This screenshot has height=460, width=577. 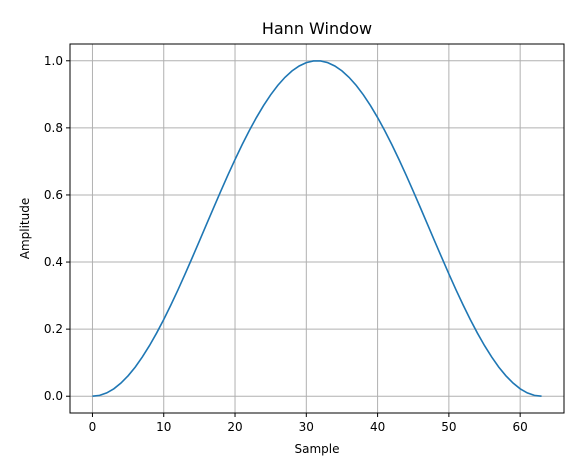 I want to click on x-tick-label: 50, so click(x=448, y=427).